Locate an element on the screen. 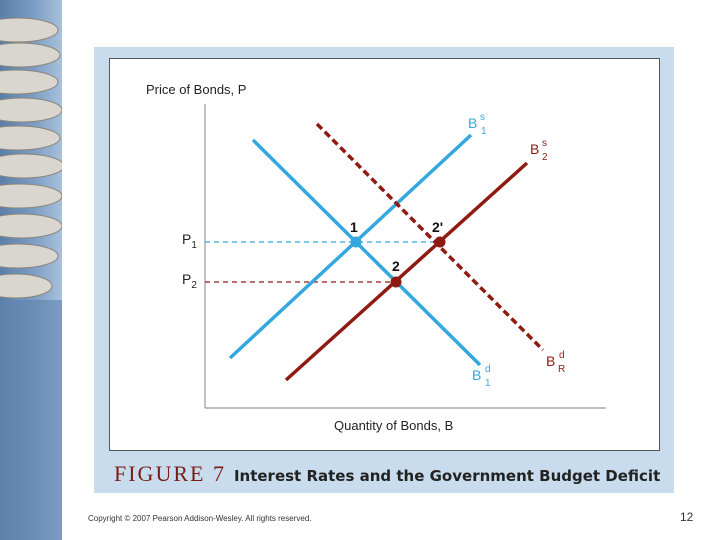  price-1-base: P is located at coordinates (186, 239).